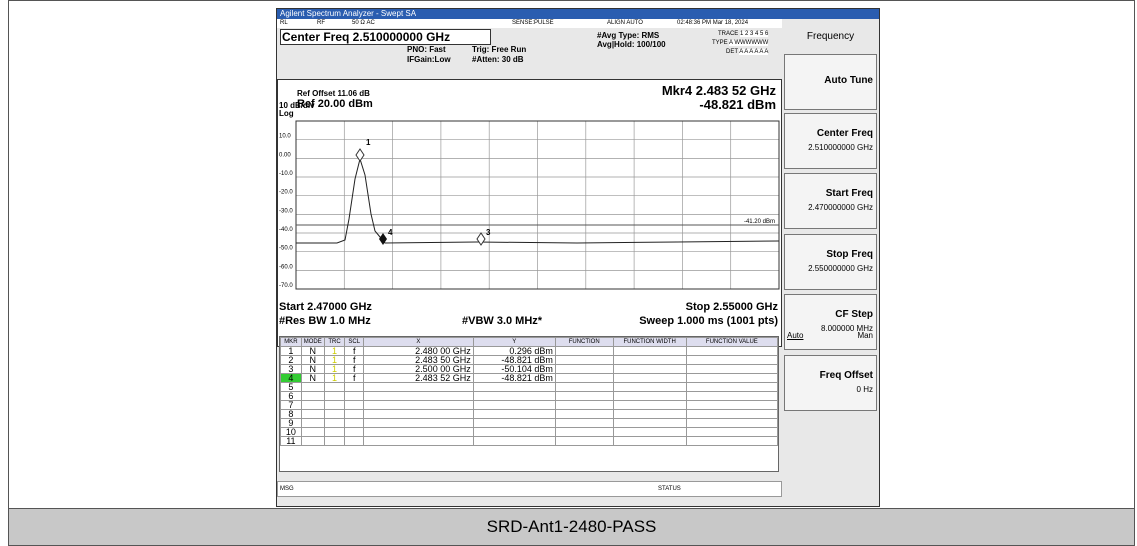 This screenshot has width=1137, height=546. I want to click on table-cell: f, so click(354, 378).